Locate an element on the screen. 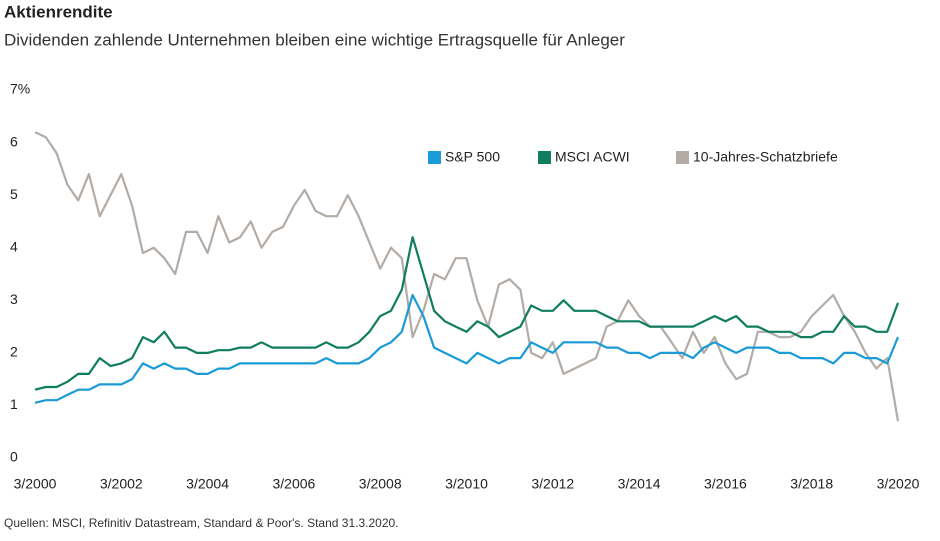  y-tick-label: 1 is located at coordinates (14, 404).